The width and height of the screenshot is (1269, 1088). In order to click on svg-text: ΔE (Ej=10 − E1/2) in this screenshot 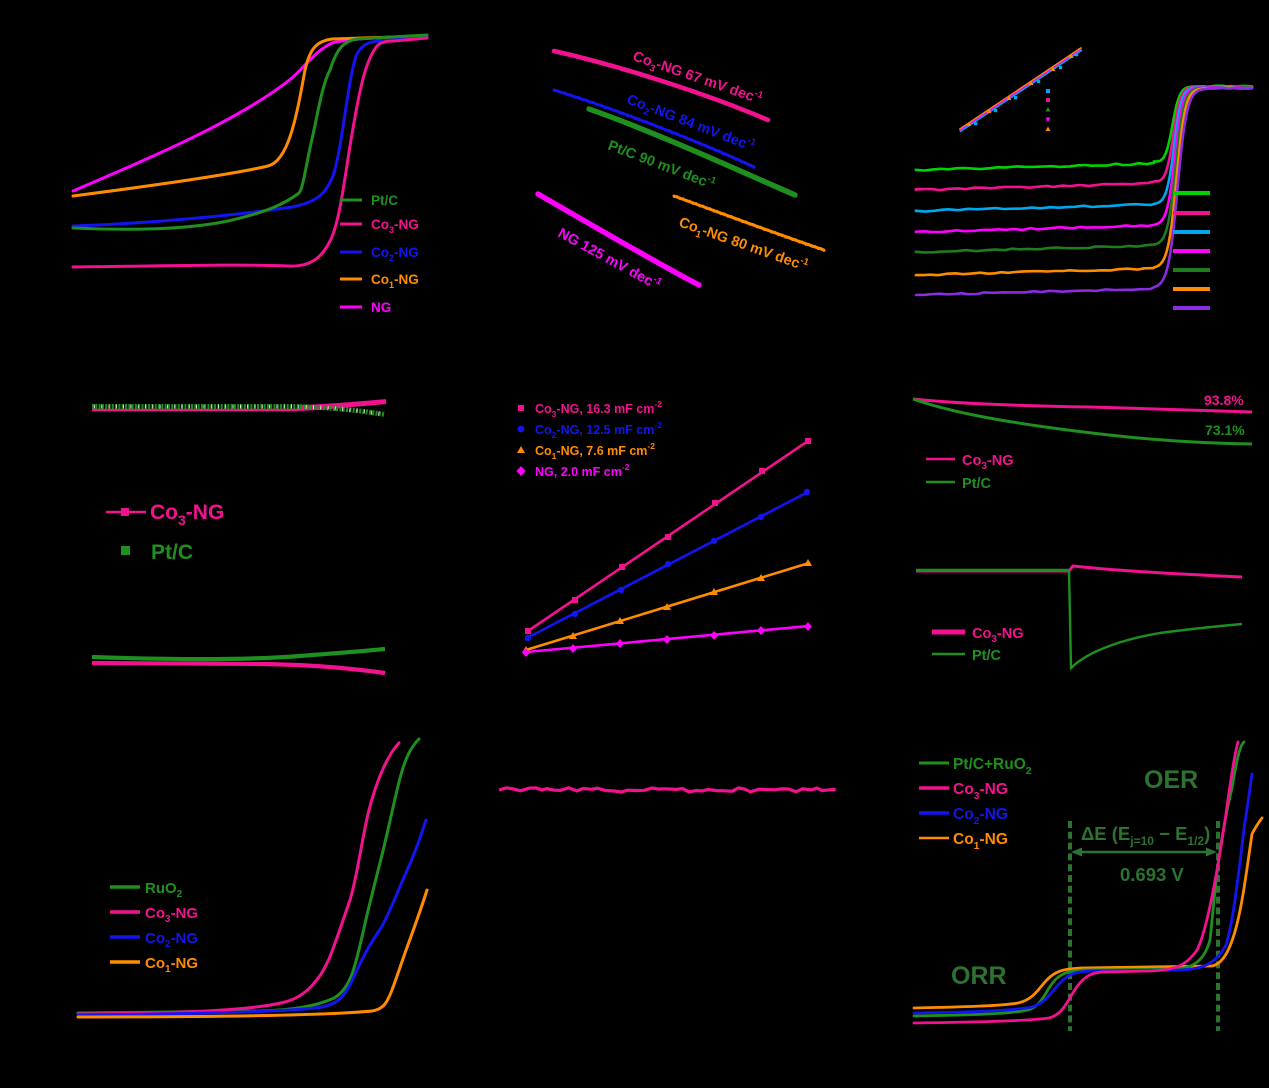, I will do `click(1145, 835)`.